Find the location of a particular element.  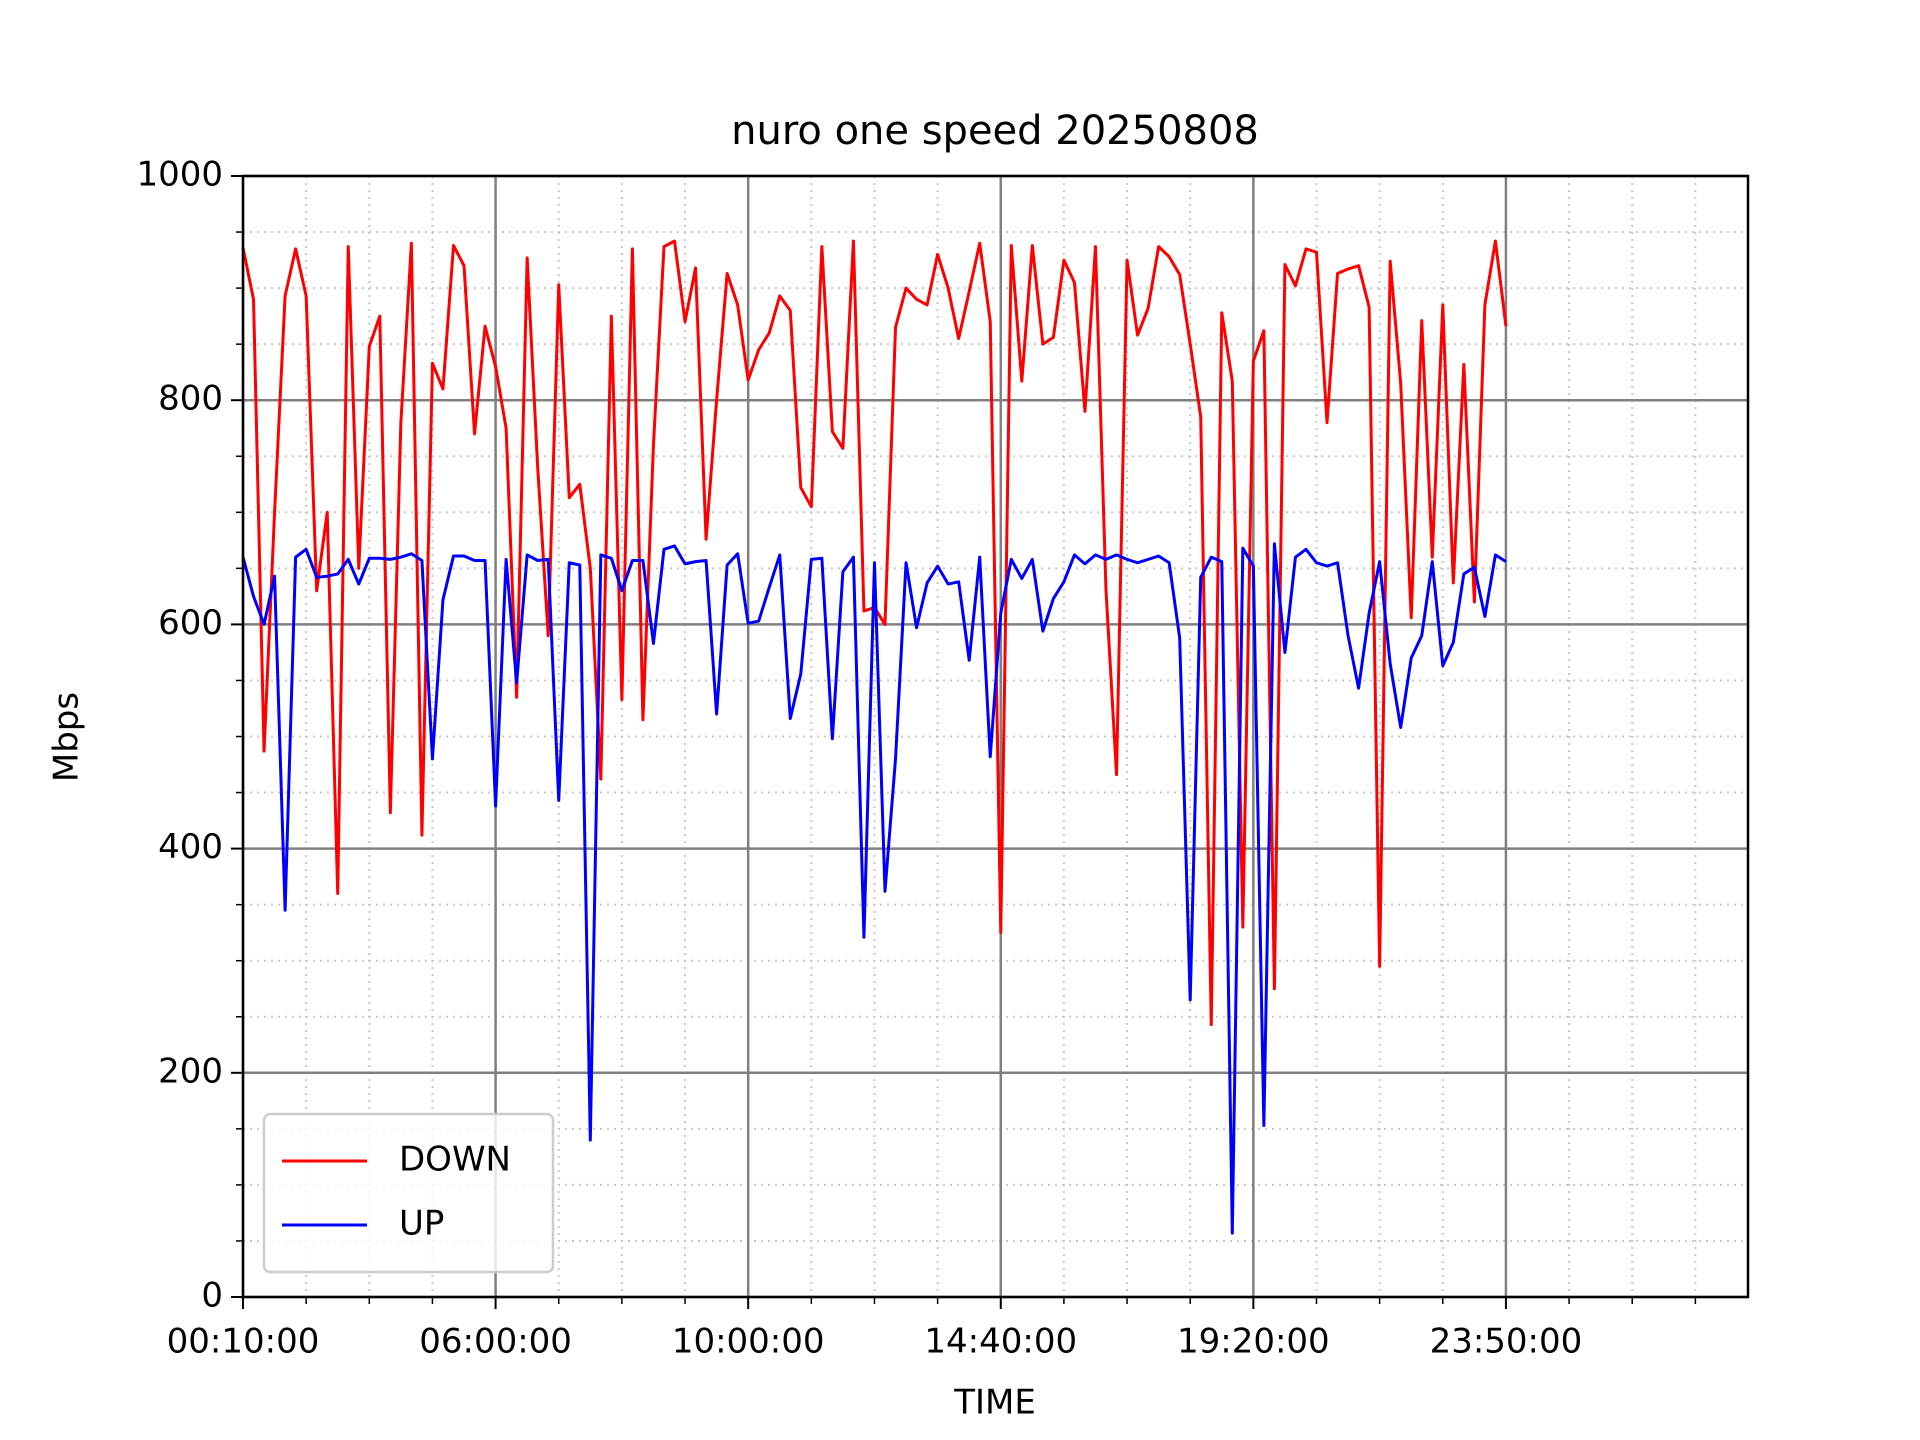

y-tick-label: 800 is located at coordinates (190, 399).